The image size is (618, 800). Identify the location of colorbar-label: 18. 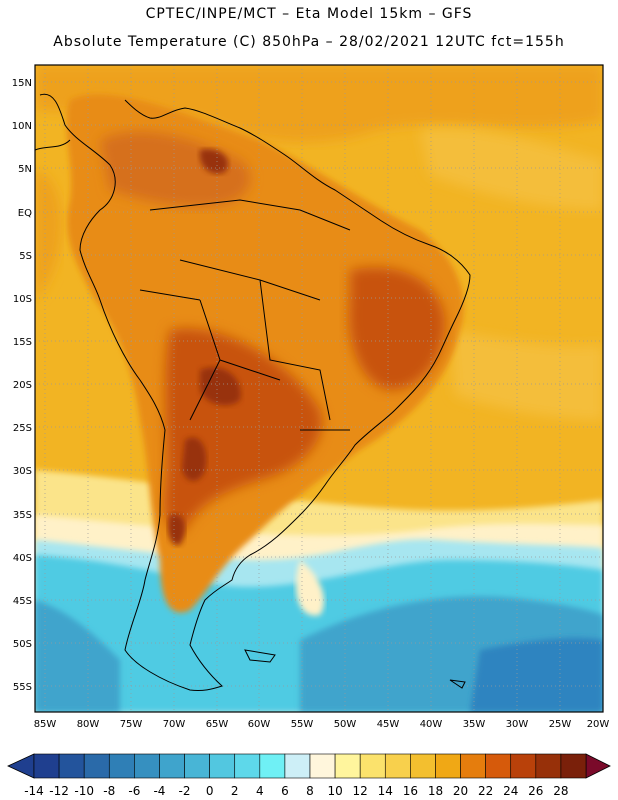
(435, 791).